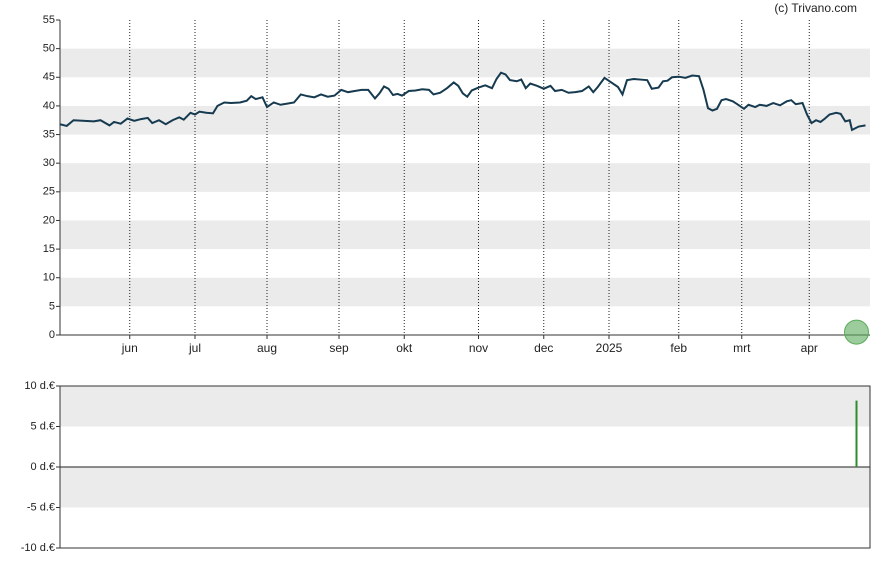  I want to click on y-tick-label: 5 d.€, so click(43, 426).